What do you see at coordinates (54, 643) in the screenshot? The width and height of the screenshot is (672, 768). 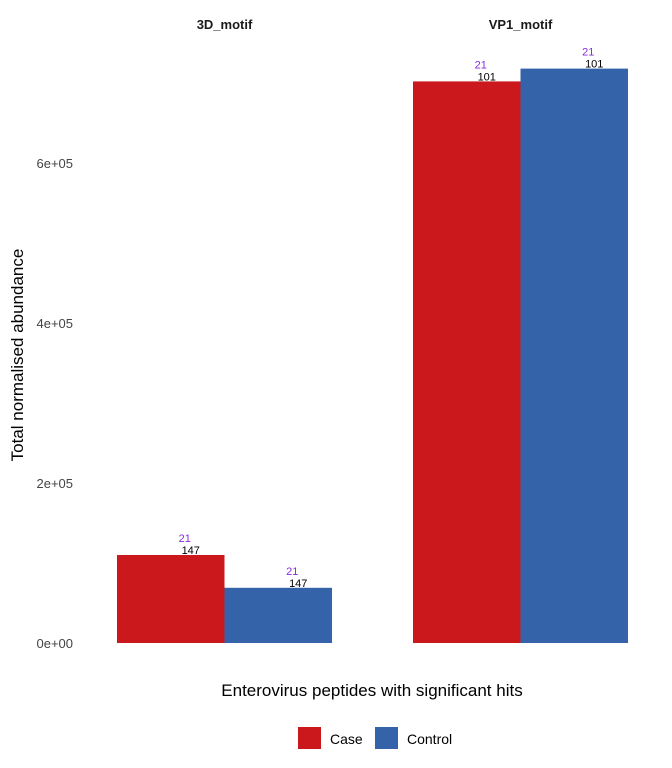 I see `y-tick-label: 0e+00` at bounding box center [54, 643].